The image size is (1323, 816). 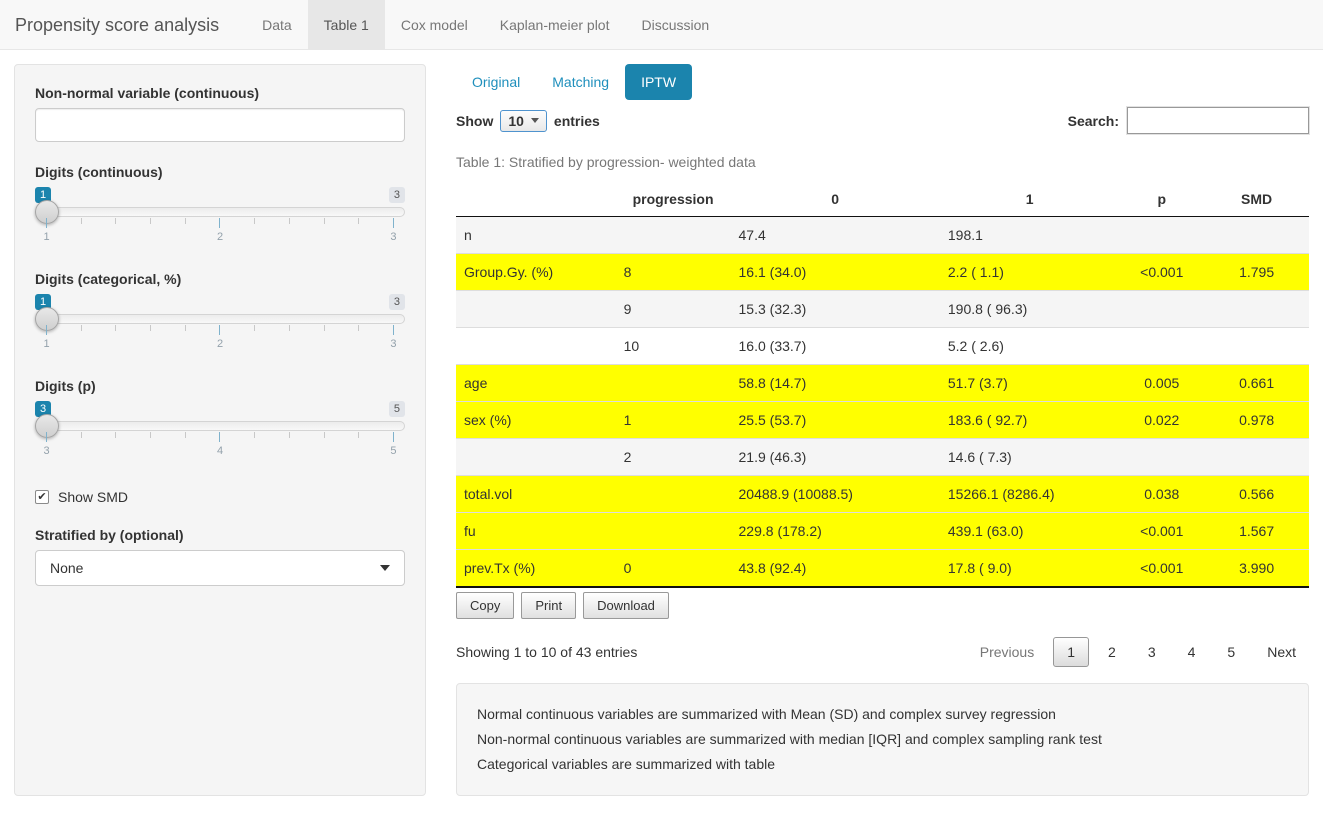 What do you see at coordinates (1135, 652) in the screenshot?
I see `pagination: Previous 1 2 3 4 5 Next` at bounding box center [1135, 652].